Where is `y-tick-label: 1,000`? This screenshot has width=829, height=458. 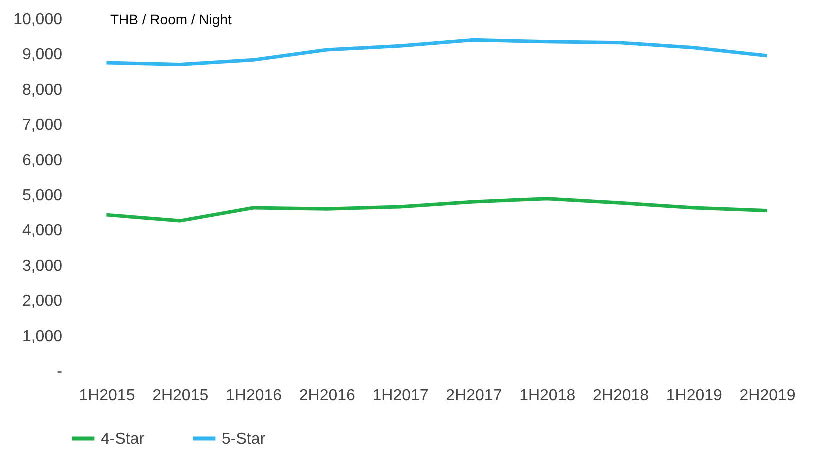 y-tick-label: 1,000 is located at coordinates (42, 337).